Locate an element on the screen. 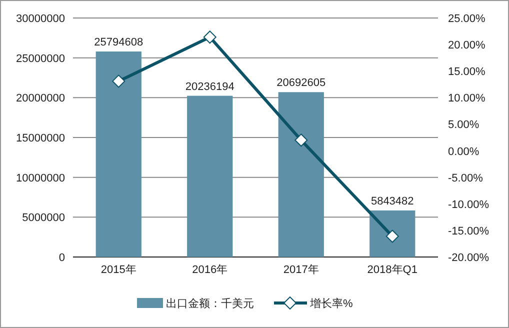  y2-tick-label: -20.00% is located at coordinates (469, 258).